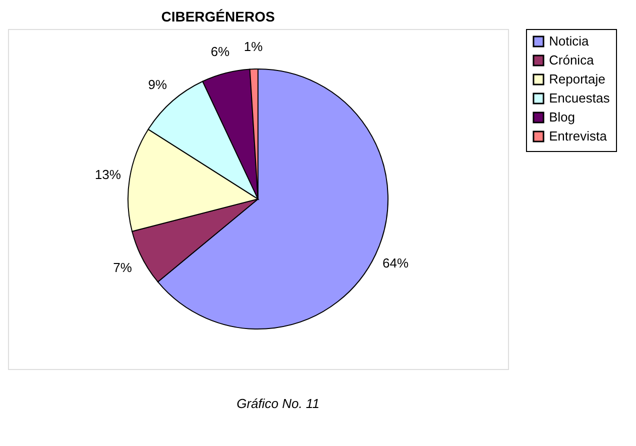  I want to click on legend-label: Reportaje, so click(577, 79).